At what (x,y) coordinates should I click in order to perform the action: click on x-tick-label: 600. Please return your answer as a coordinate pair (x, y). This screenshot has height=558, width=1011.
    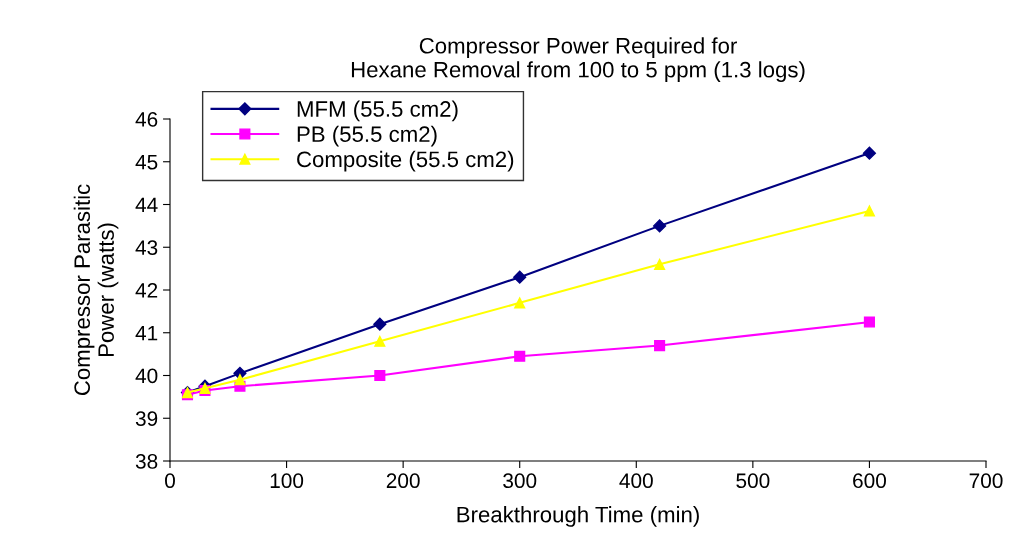
    Looking at the image, I should click on (869, 481).